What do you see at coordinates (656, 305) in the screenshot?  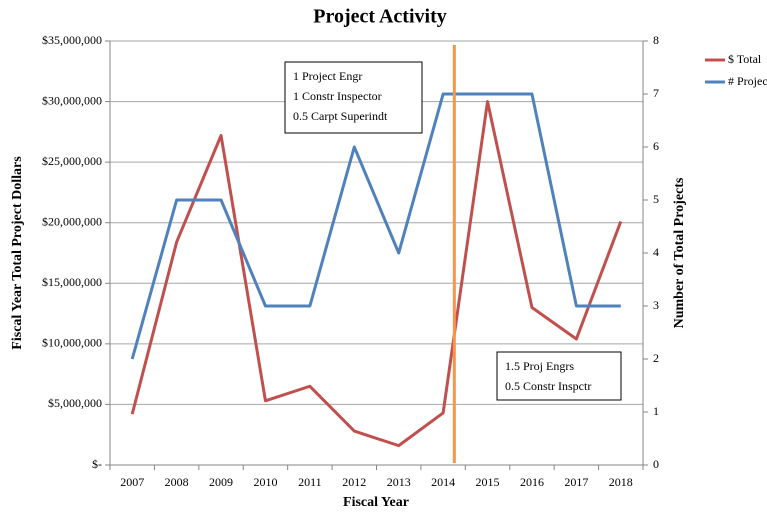 I see `y2-tick-label: 3` at bounding box center [656, 305].